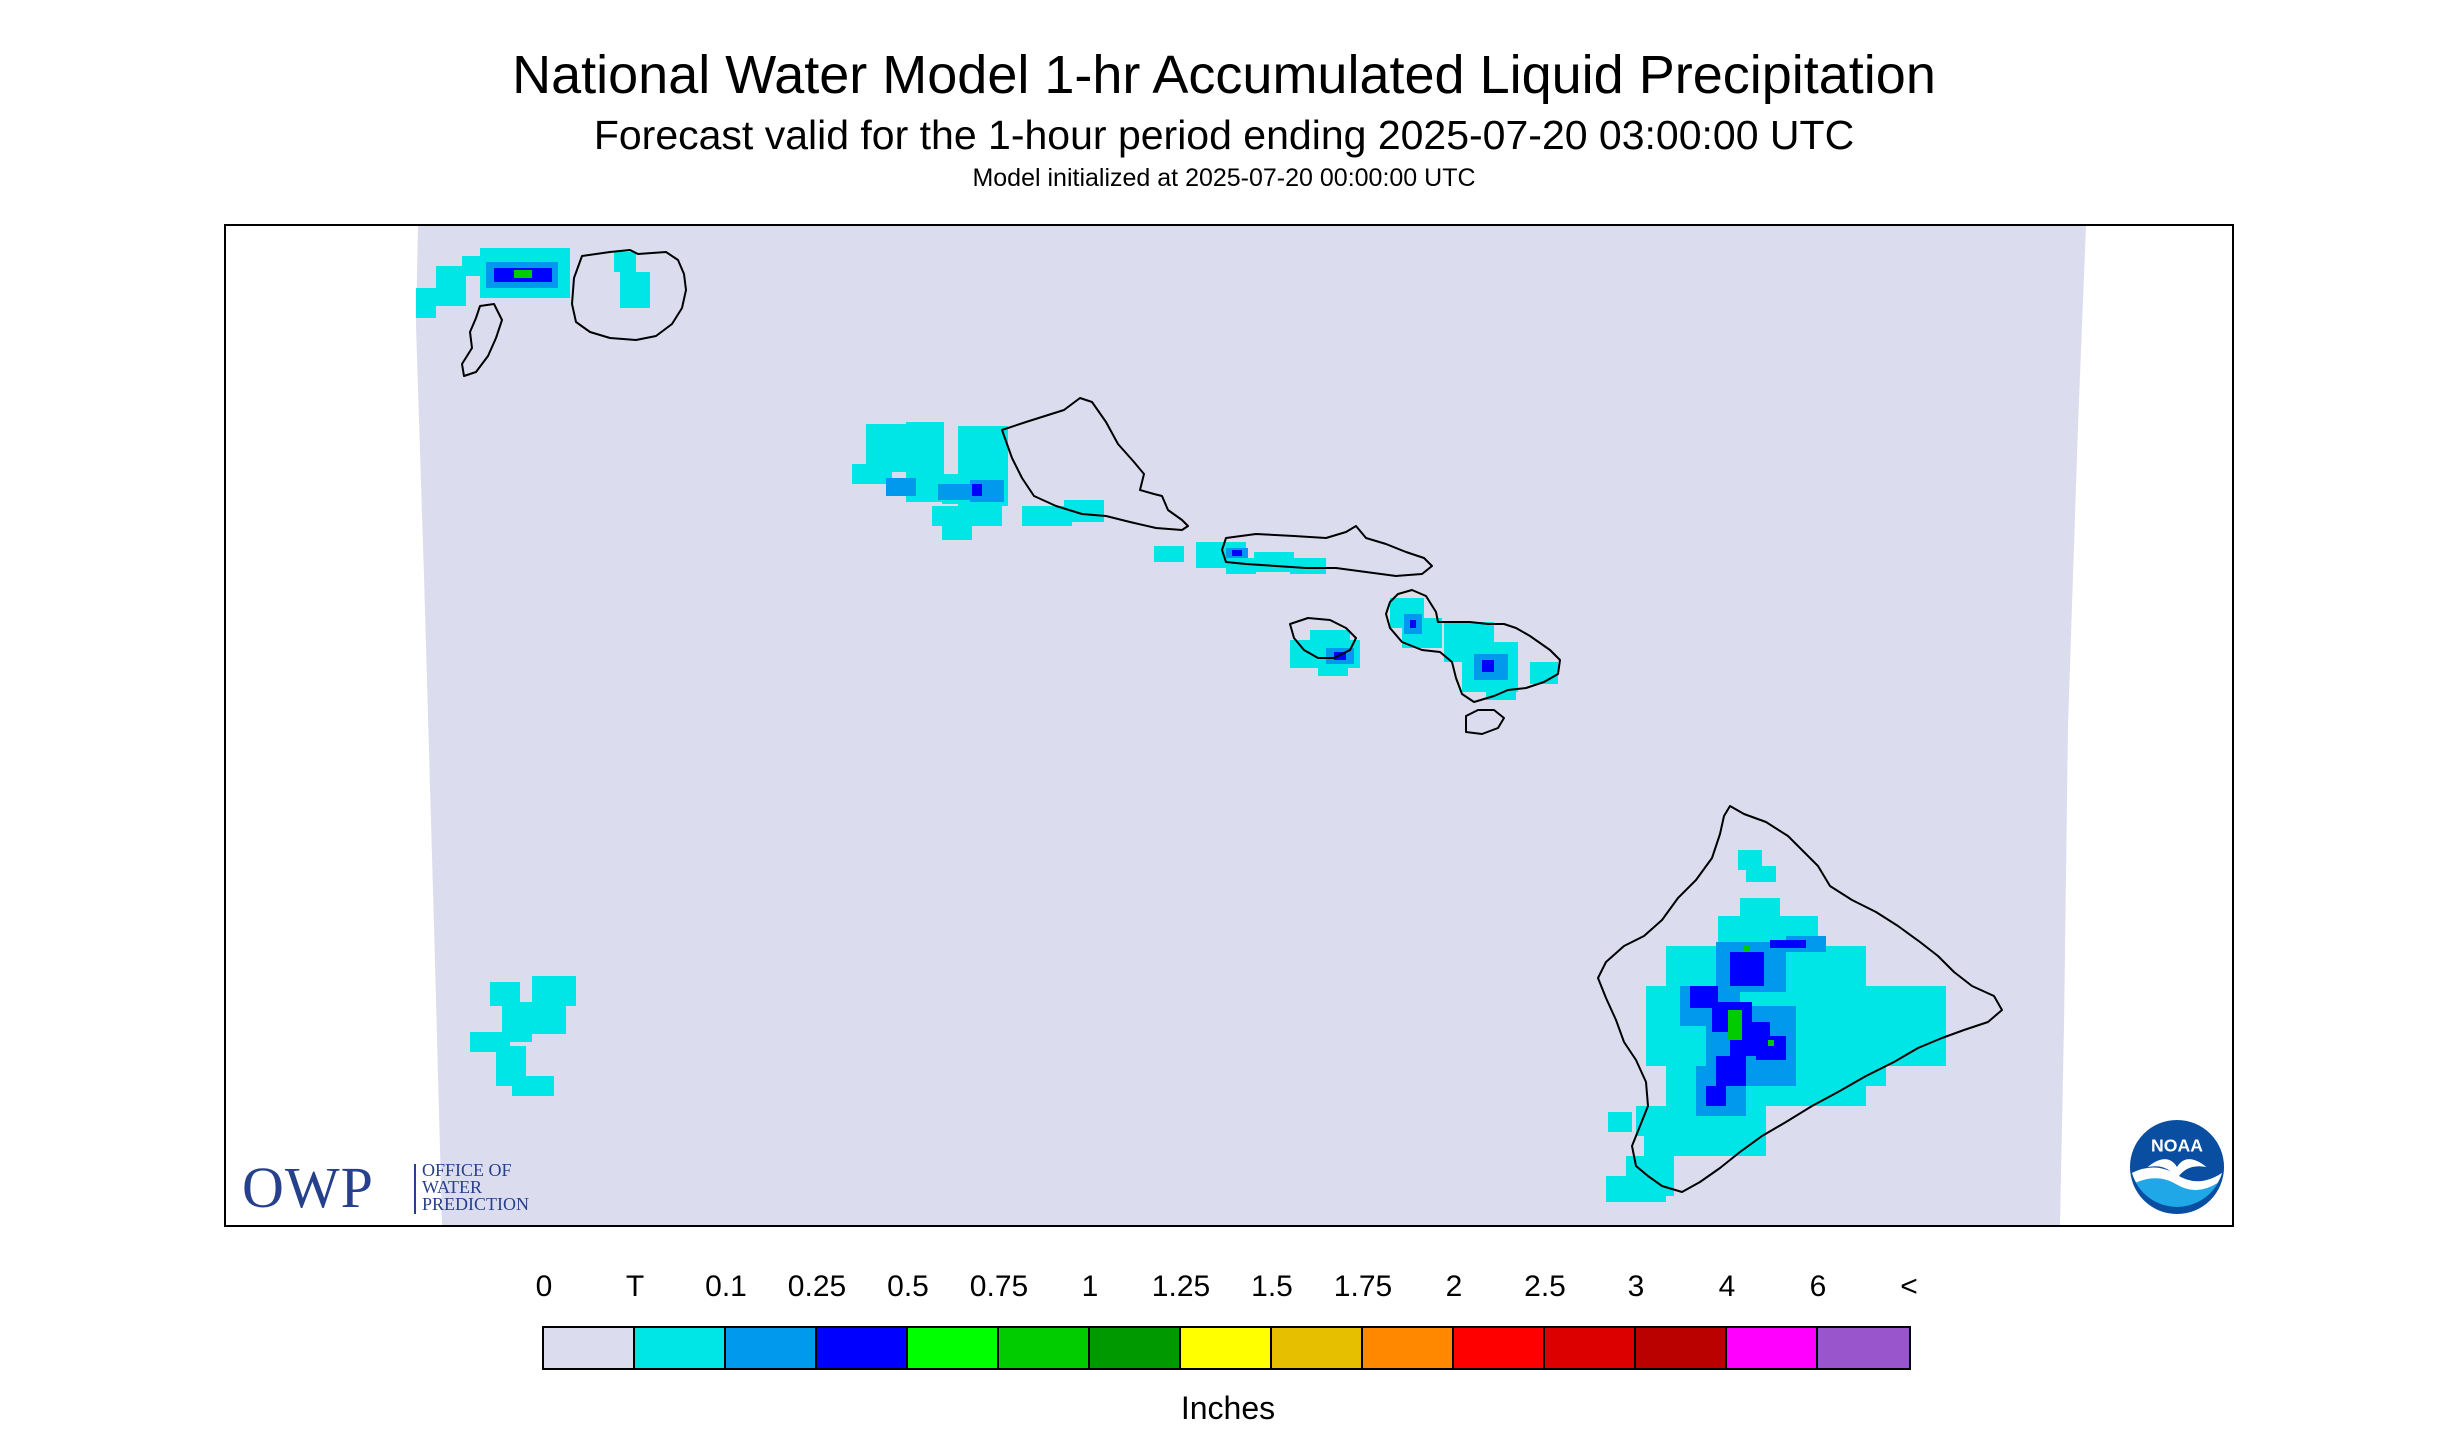  Describe the element at coordinates (1474, 649) in the screenshot. I see `precip-maui` at that location.